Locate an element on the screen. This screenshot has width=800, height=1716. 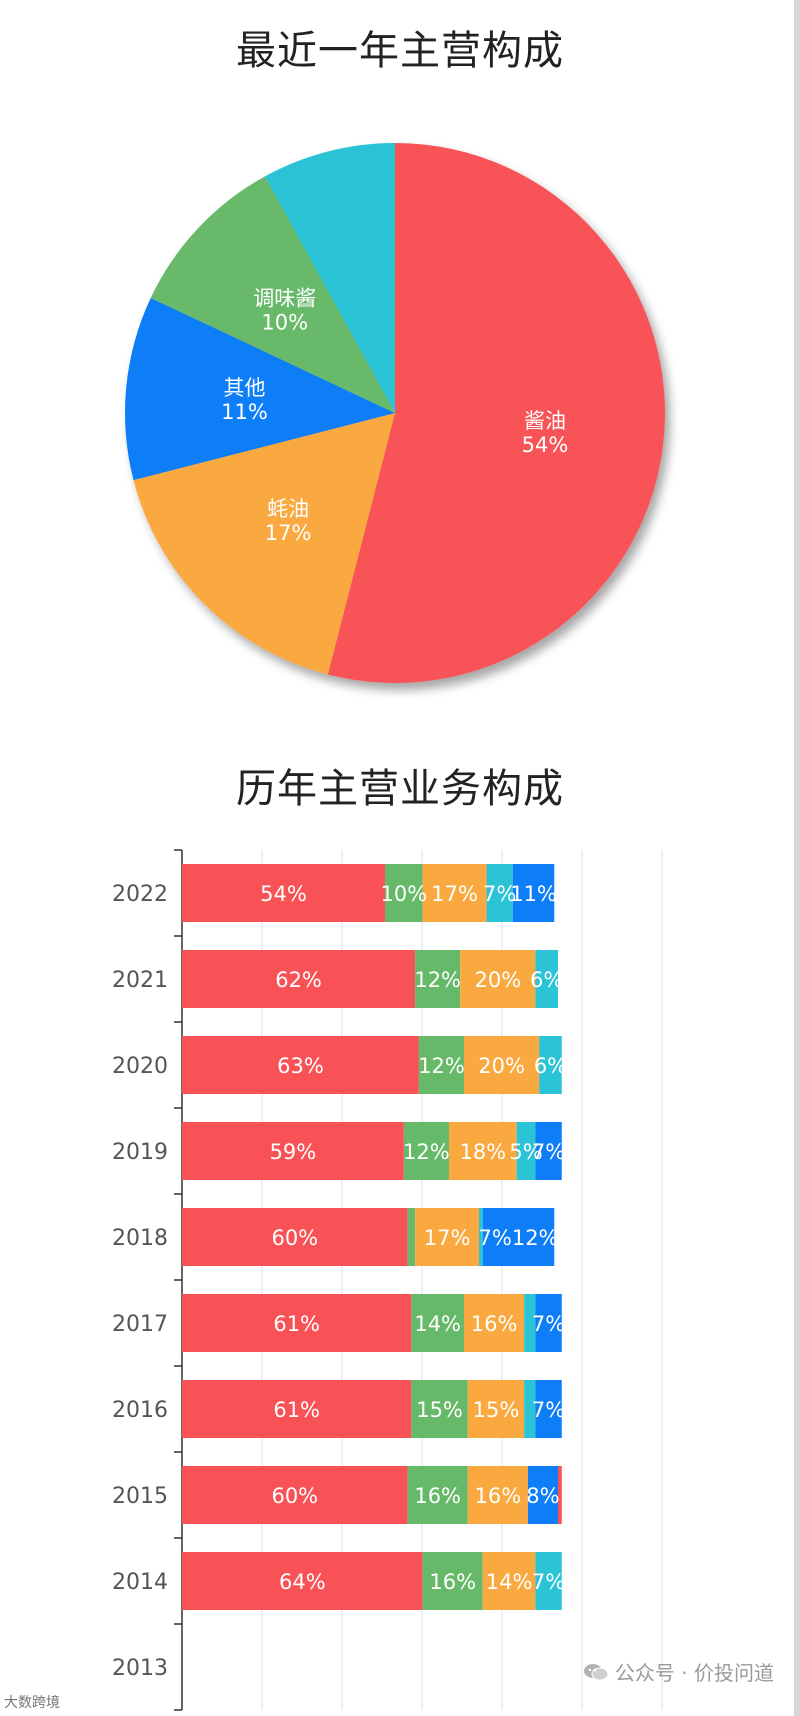
pie-slice-label: 酱油 is located at coordinates (545, 421).